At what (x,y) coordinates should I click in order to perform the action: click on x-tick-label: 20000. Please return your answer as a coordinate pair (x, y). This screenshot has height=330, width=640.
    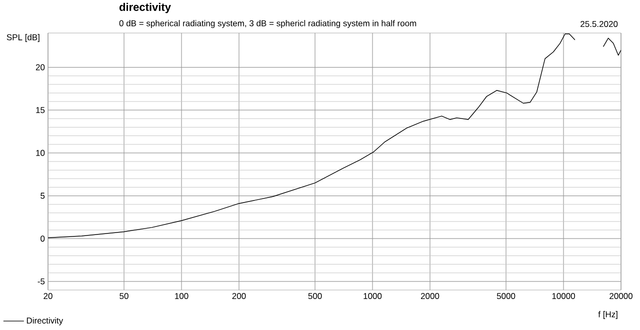
    Looking at the image, I should click on (621, 296).